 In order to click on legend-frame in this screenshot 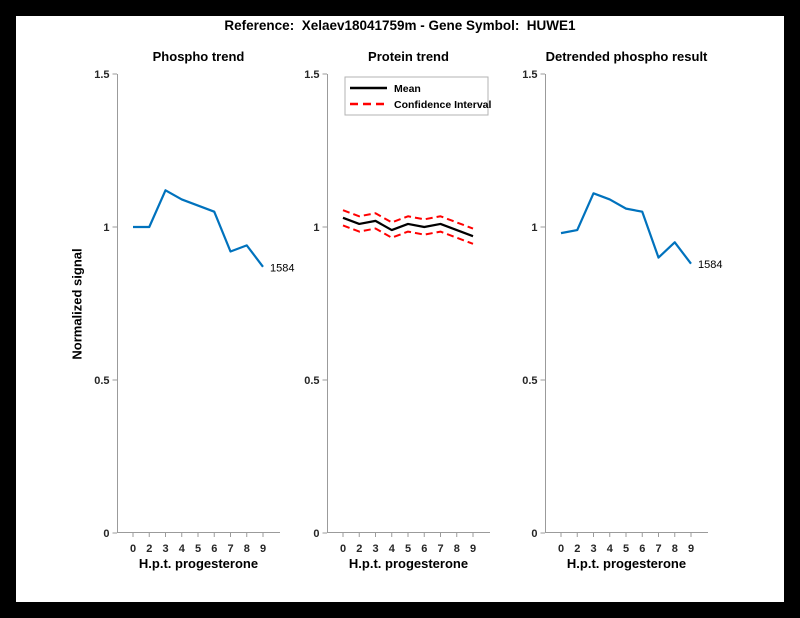, I will do `click(416, 96)`.